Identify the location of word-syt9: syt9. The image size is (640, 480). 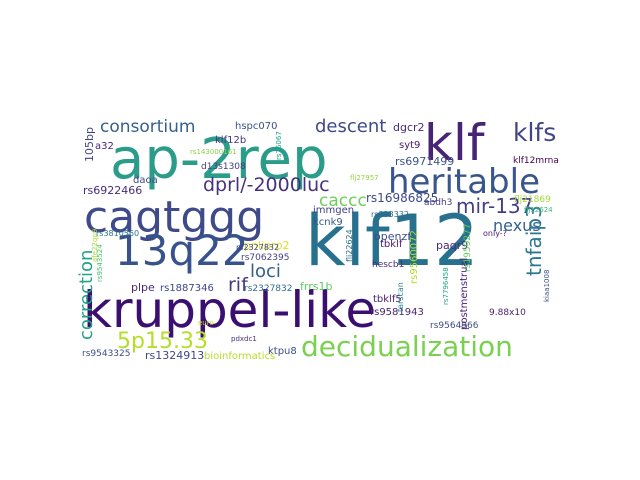
(410, 145).